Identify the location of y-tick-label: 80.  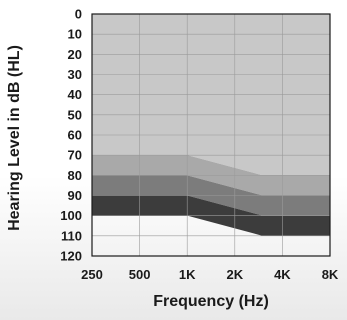
(75, 175).